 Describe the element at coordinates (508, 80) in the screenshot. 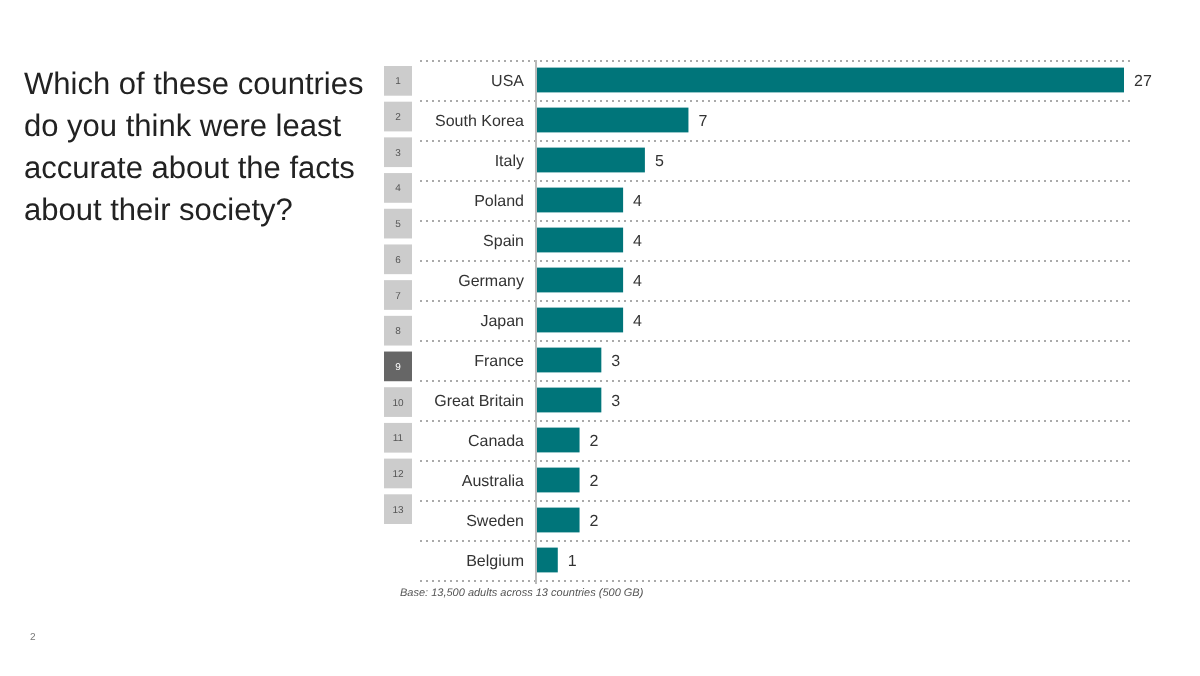

I see `y-tick-label: USA` at that location.